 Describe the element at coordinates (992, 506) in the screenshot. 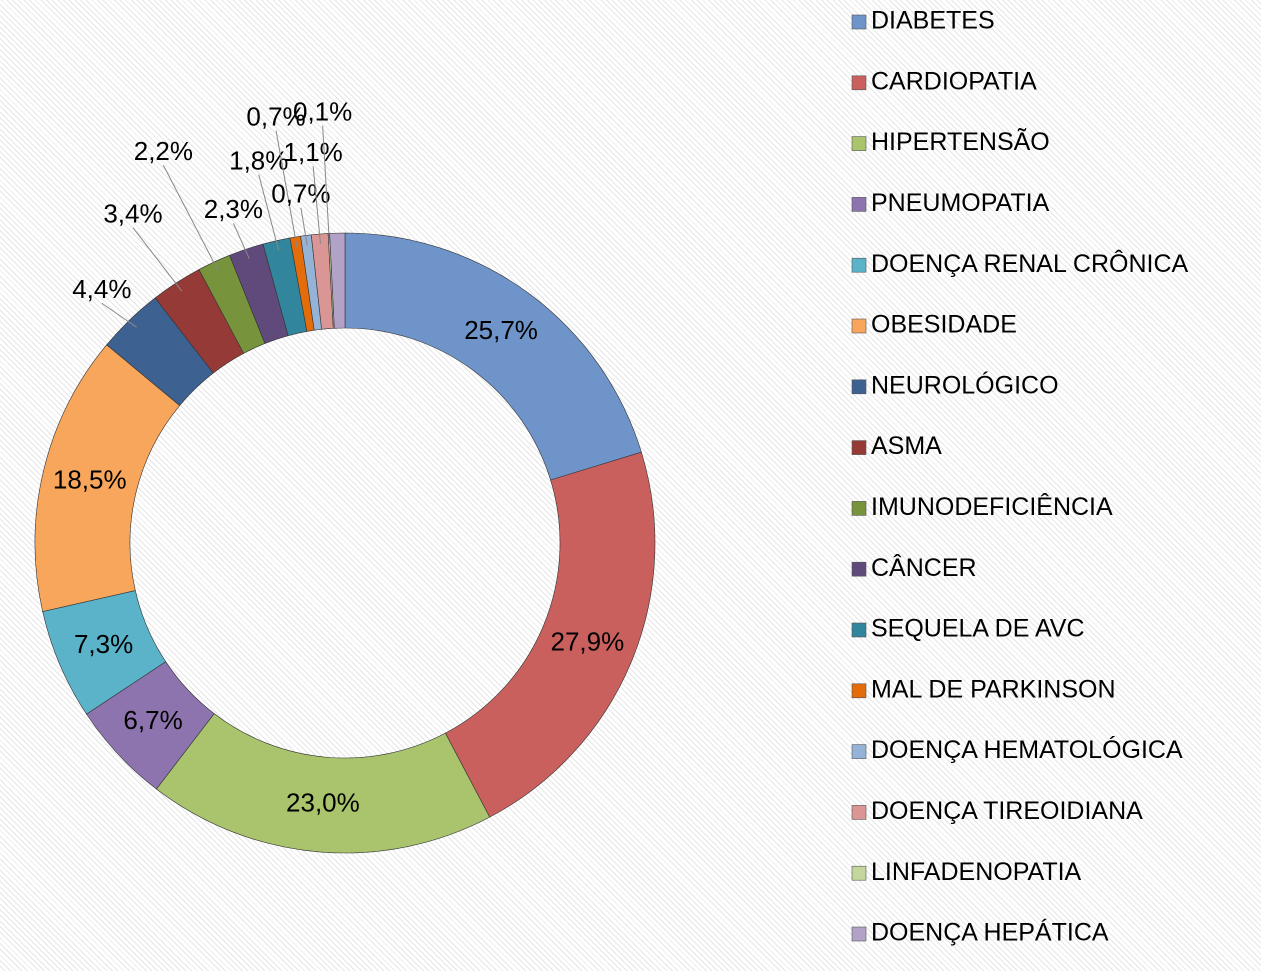

I see `legend-label: IMUNODEFICIÊNCIA` at that location.